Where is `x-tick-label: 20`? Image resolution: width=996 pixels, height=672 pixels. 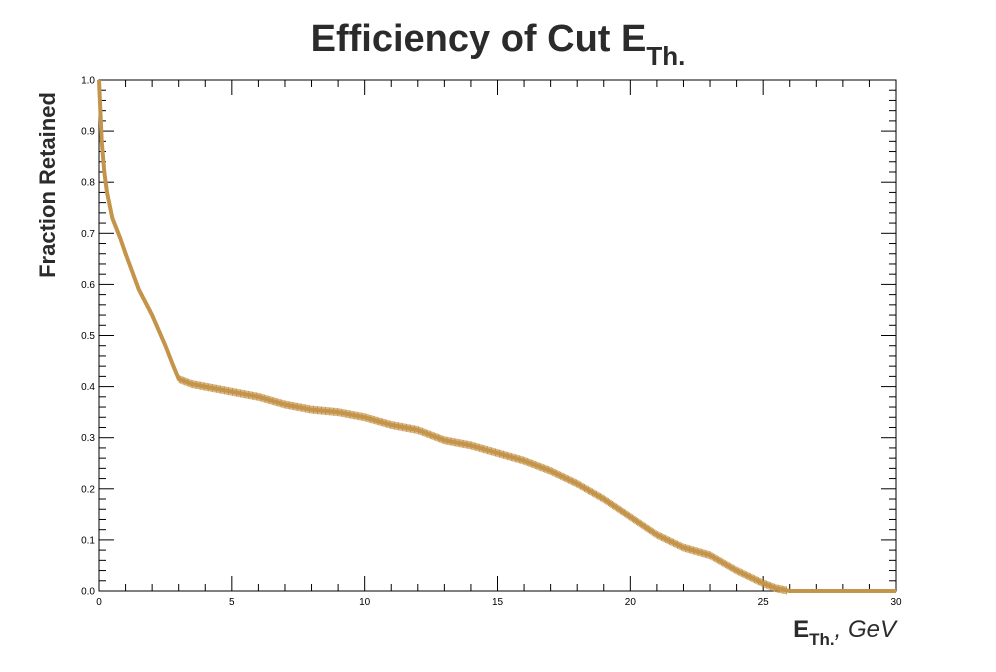 x-tick-label: 20 is located at coordinates (631, 602).